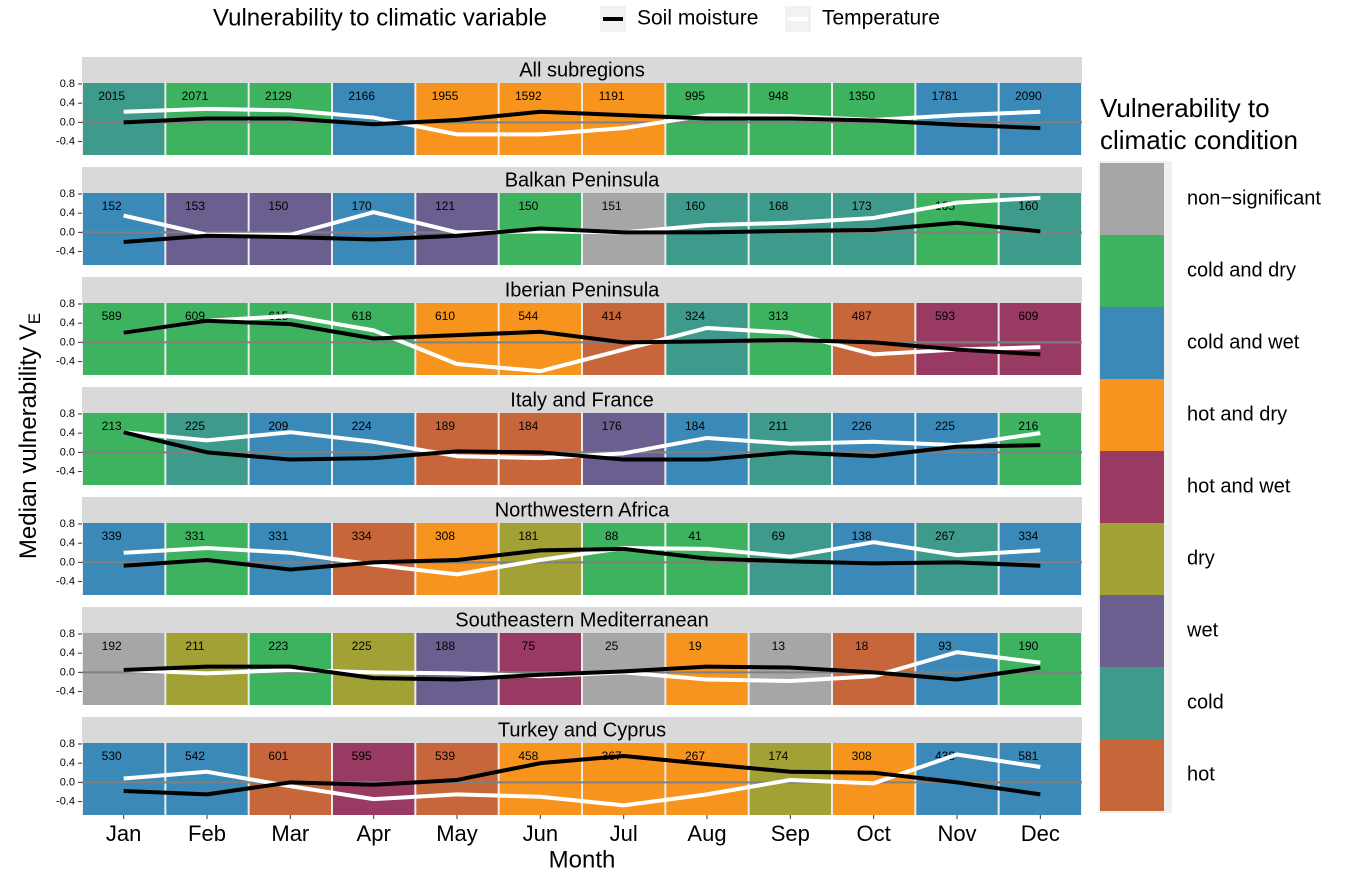 The image size is (1360, 873). Describe the element at coordinates (194, 646) in the screenshot. I see `count-label: 211` at that location.